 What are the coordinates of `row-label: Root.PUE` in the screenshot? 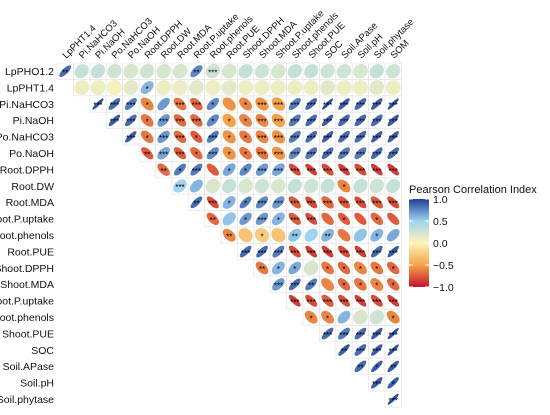 It's located at (30, 252).